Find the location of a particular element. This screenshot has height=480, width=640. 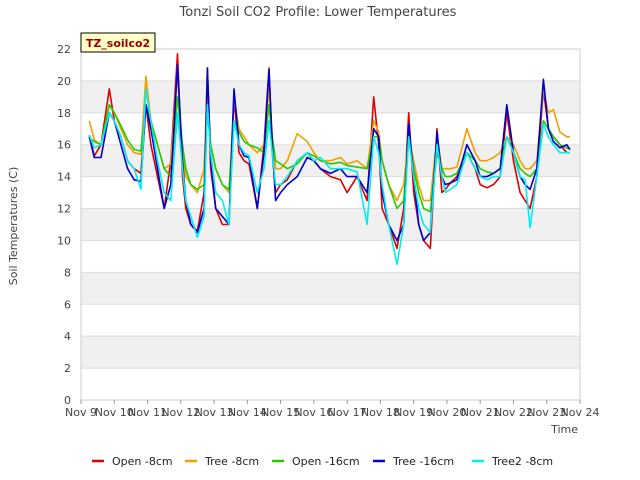

y-tick-label: 0 is located at coordinates (67, 400).